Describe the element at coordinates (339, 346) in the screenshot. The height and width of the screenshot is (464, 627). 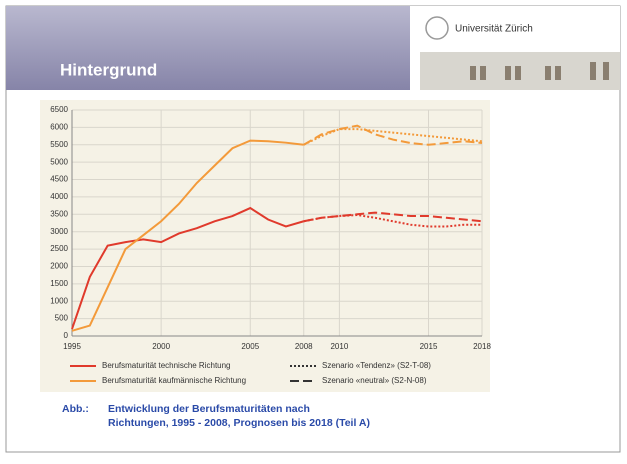
I see `x-tick-label: 2010` at that location.